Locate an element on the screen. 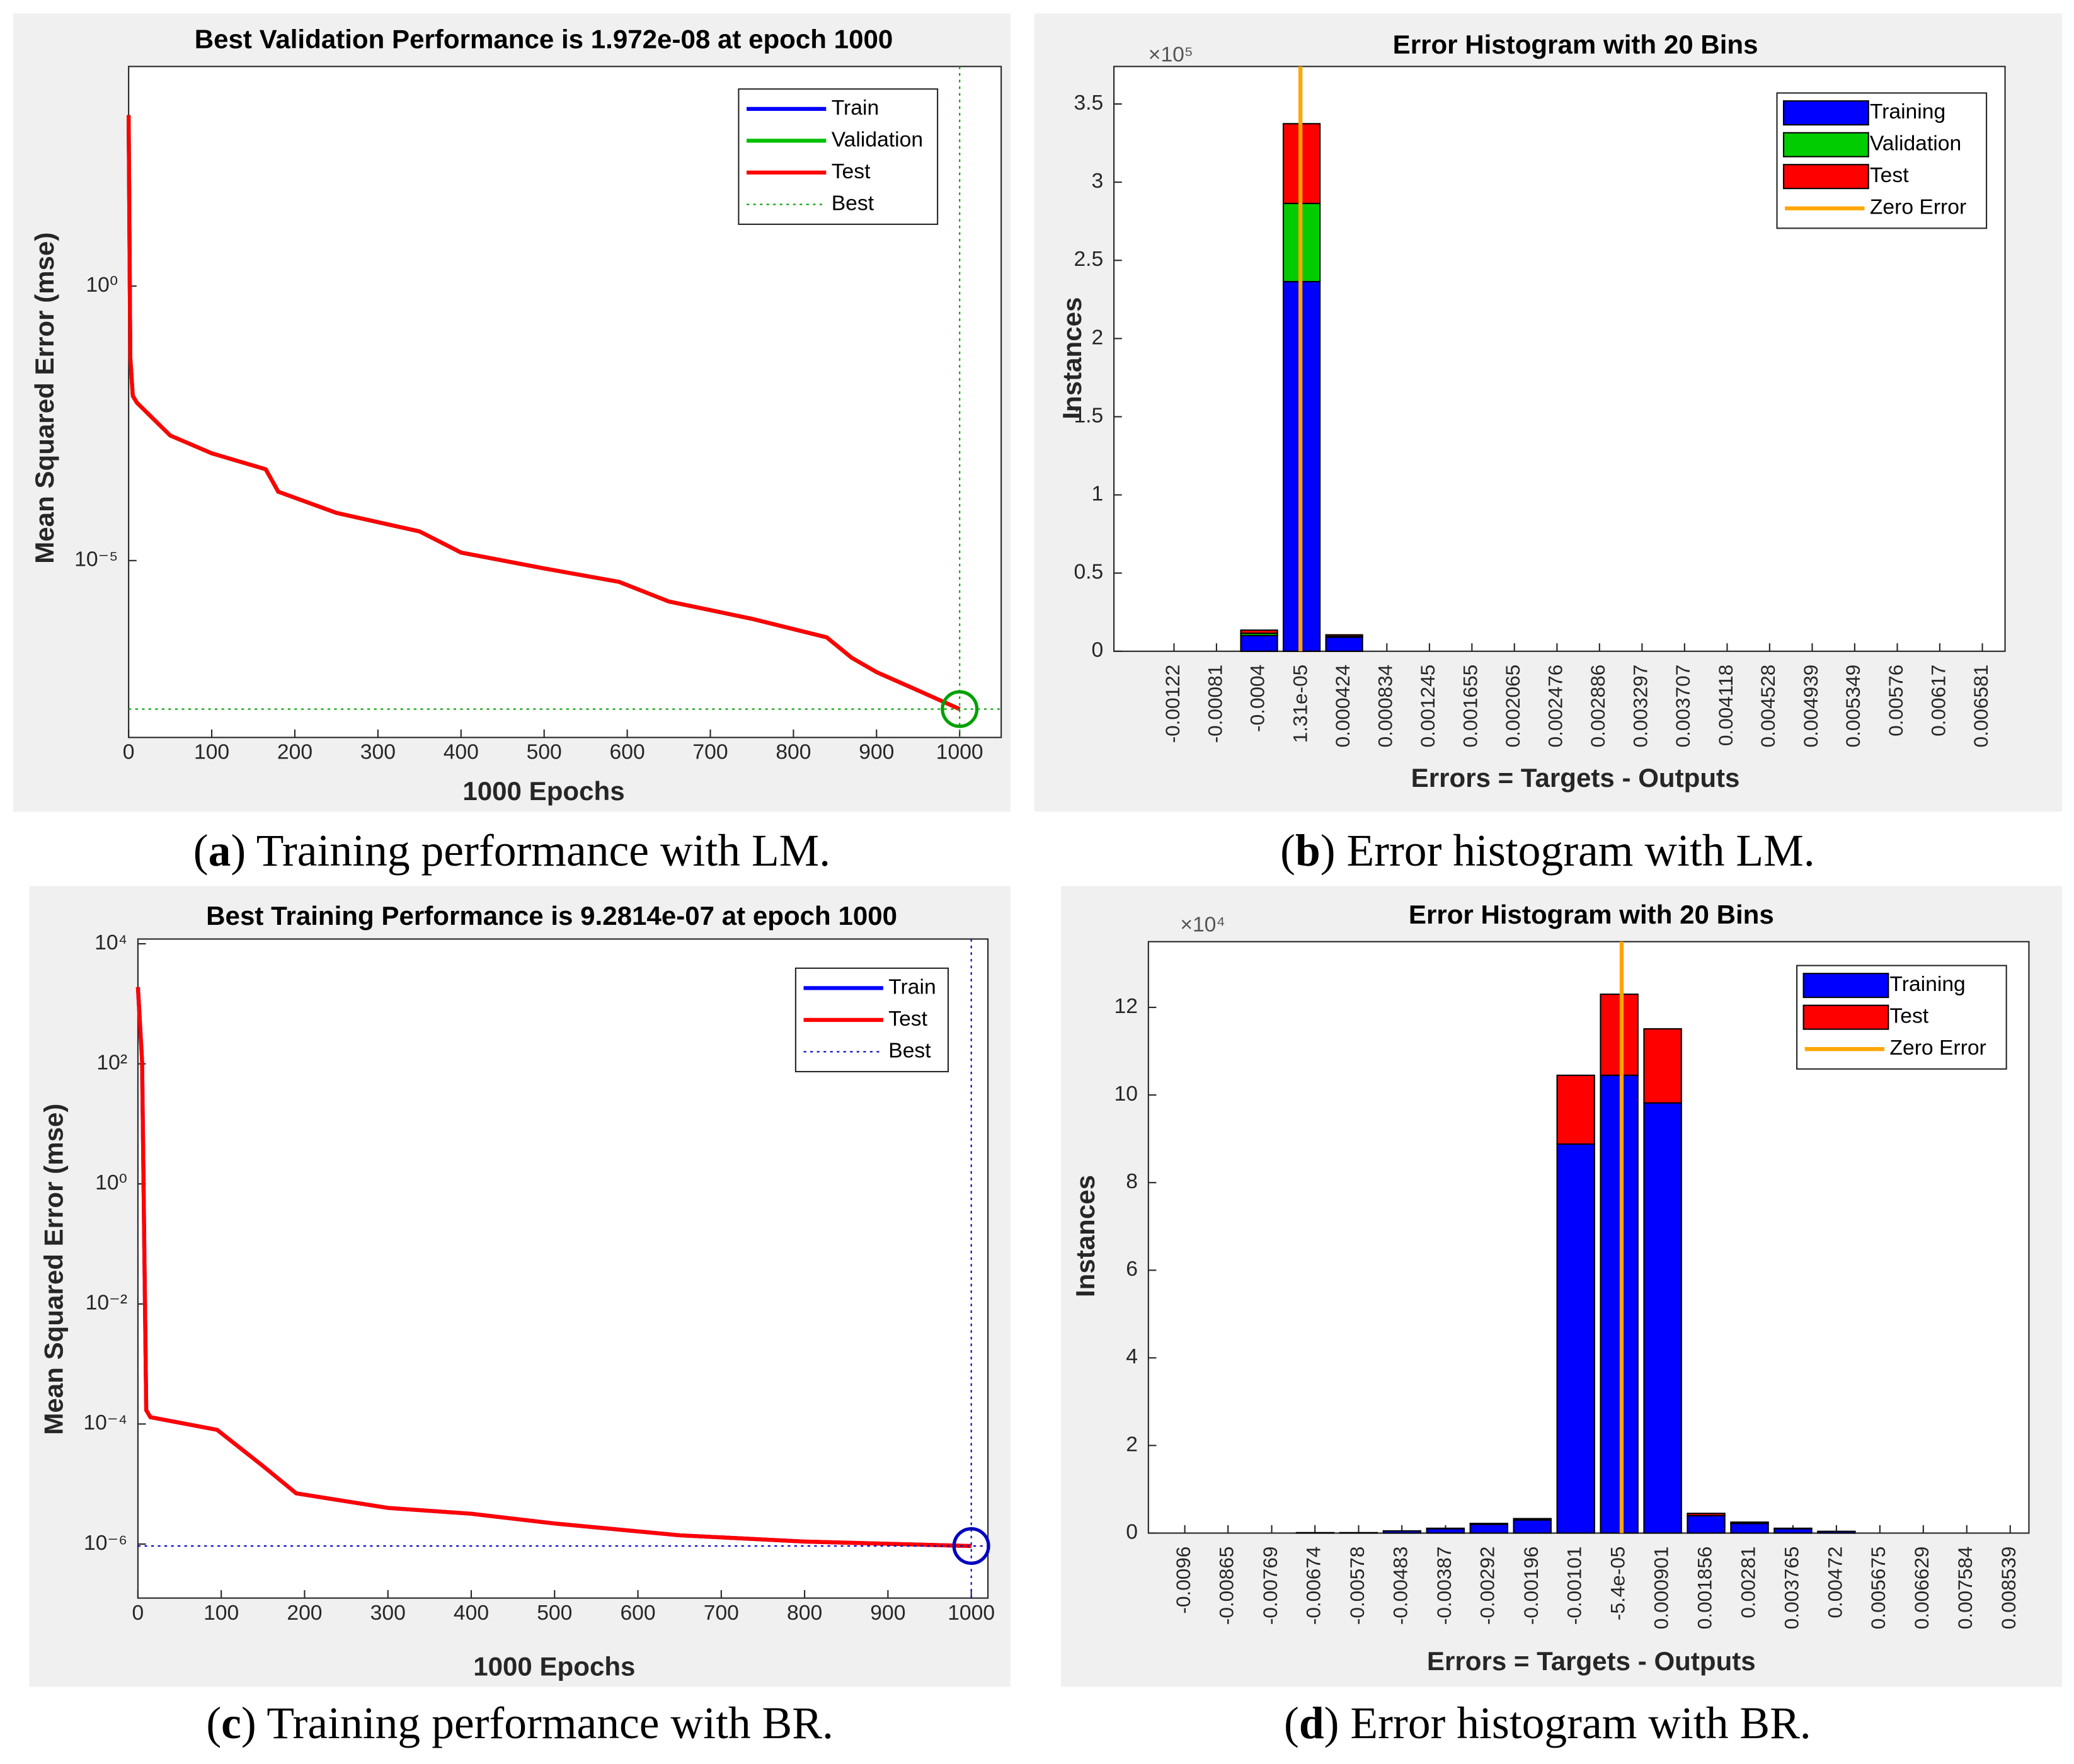  x-tick-label: 0.000424 is located at coordinates (1343, 706).